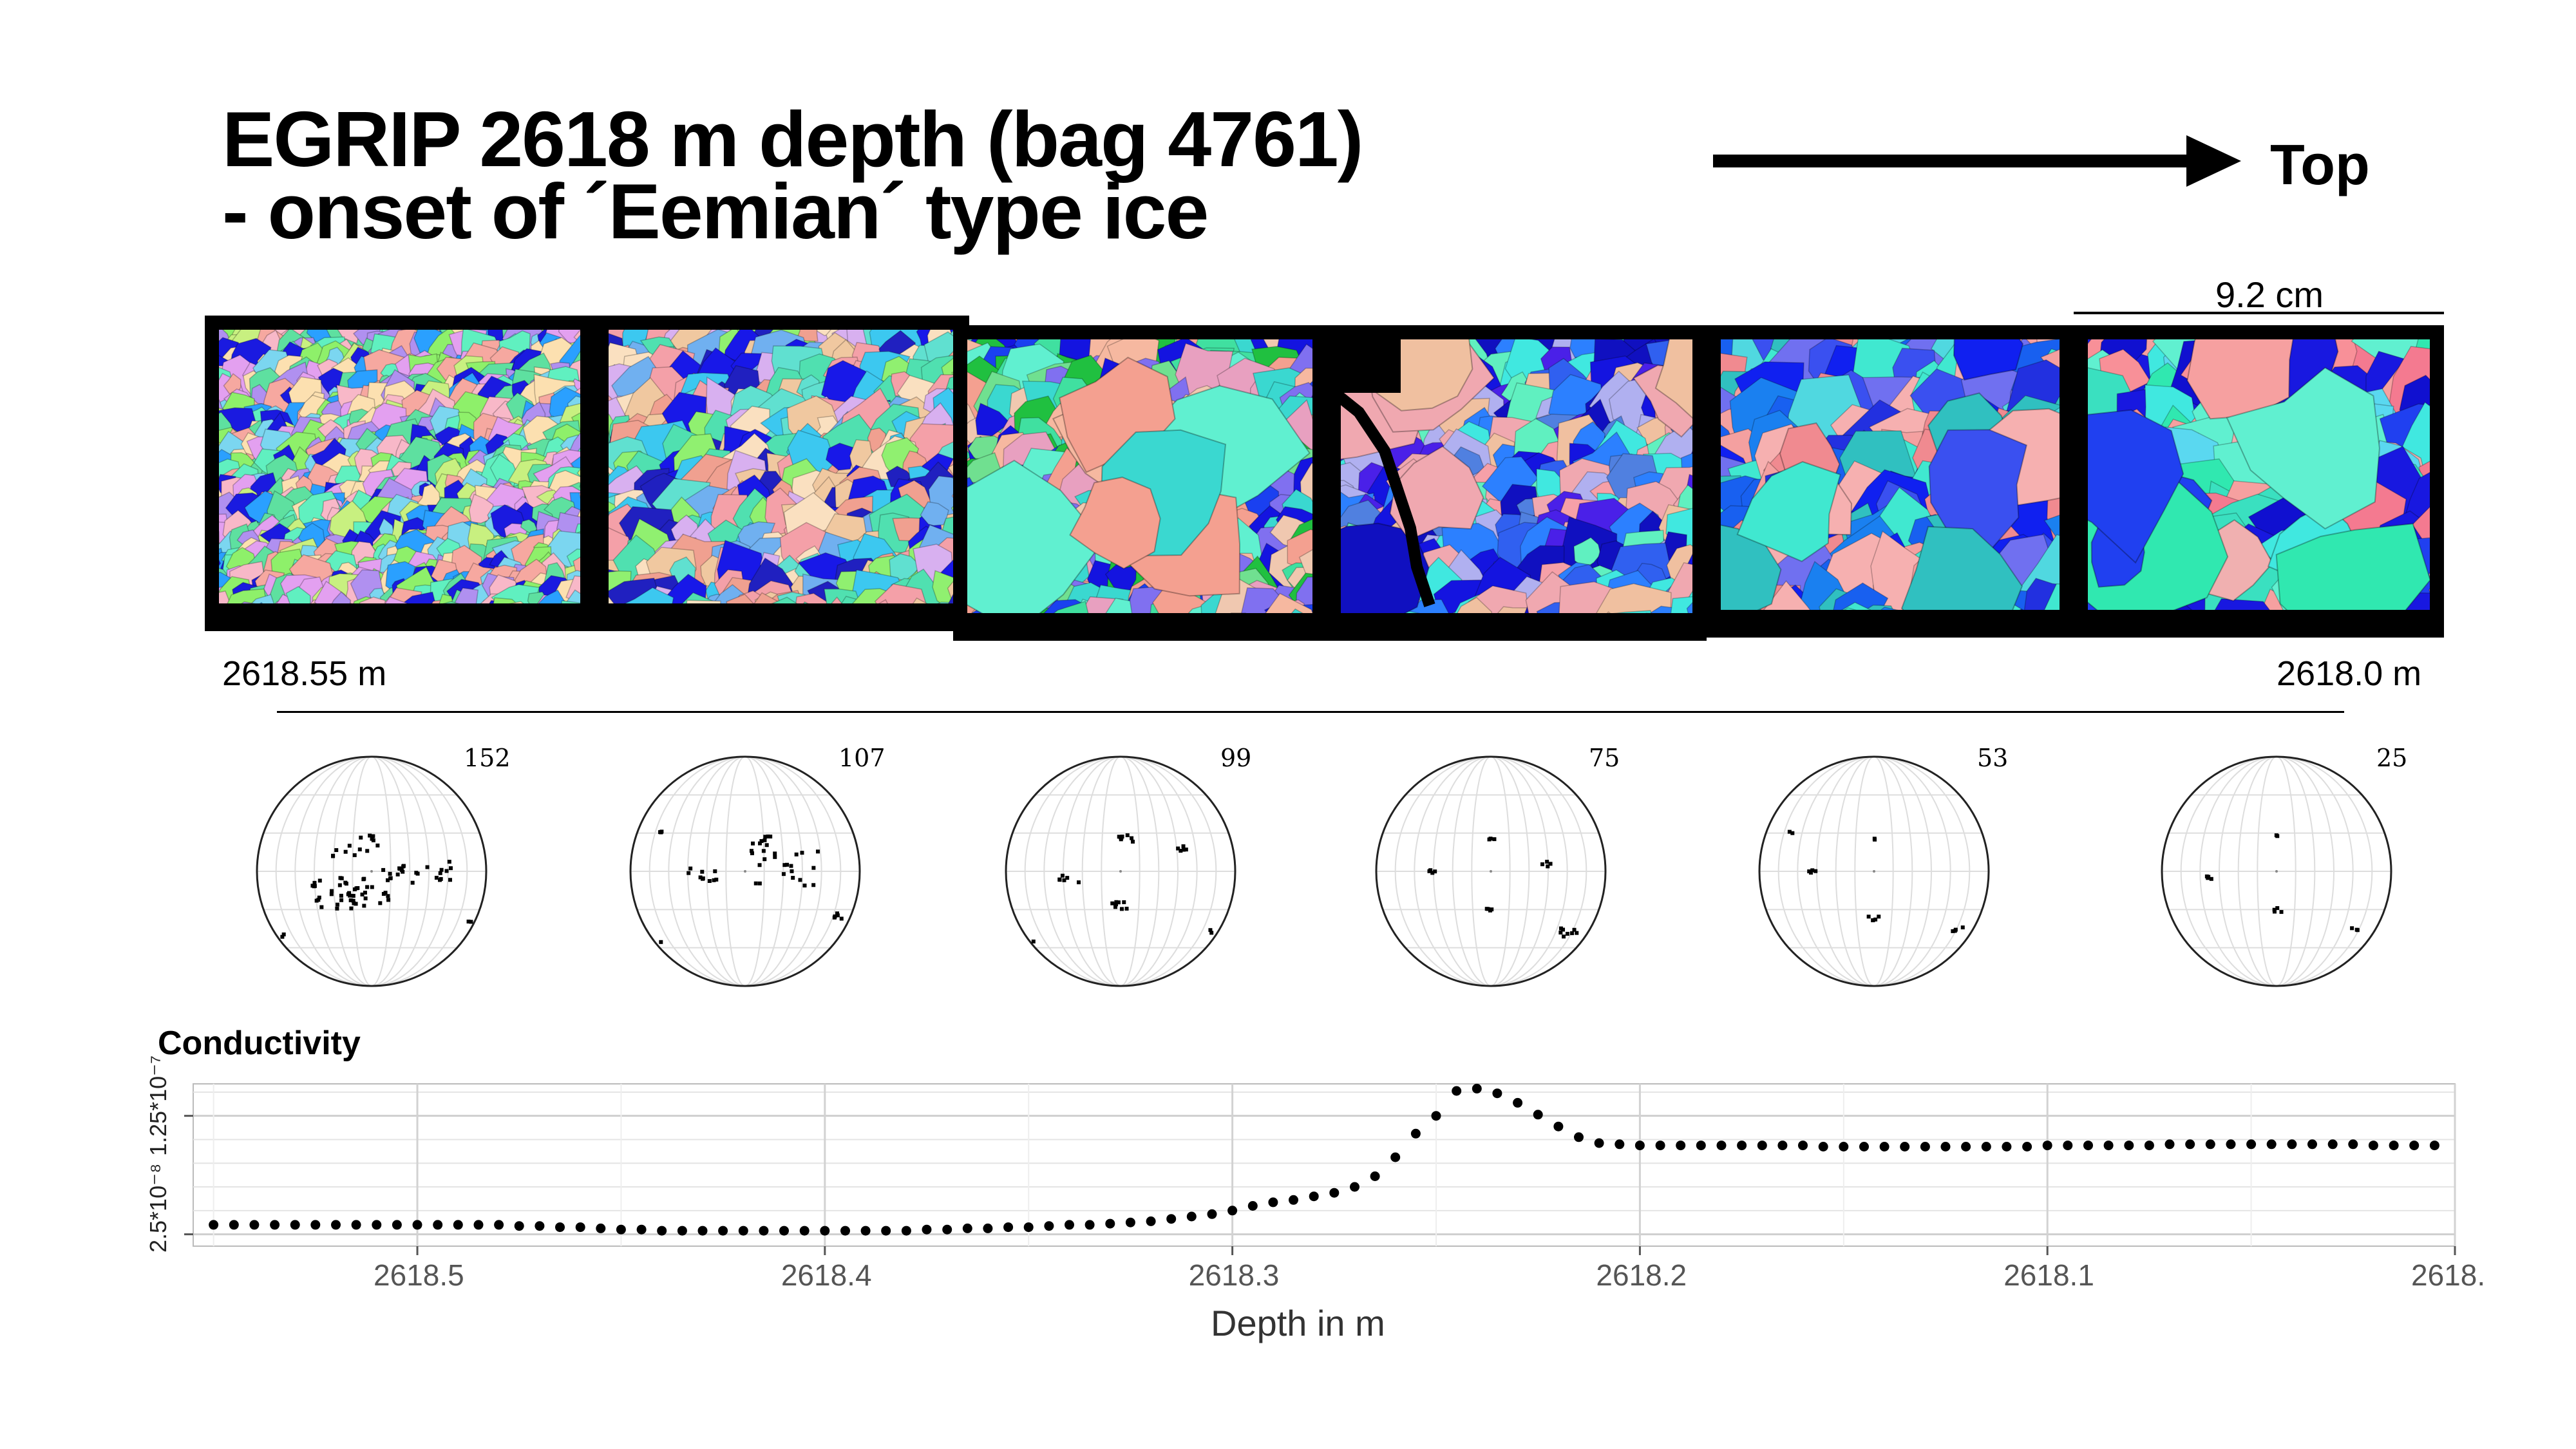  I want to click on x-tick-label: 2618.5, so click(419, 1275).